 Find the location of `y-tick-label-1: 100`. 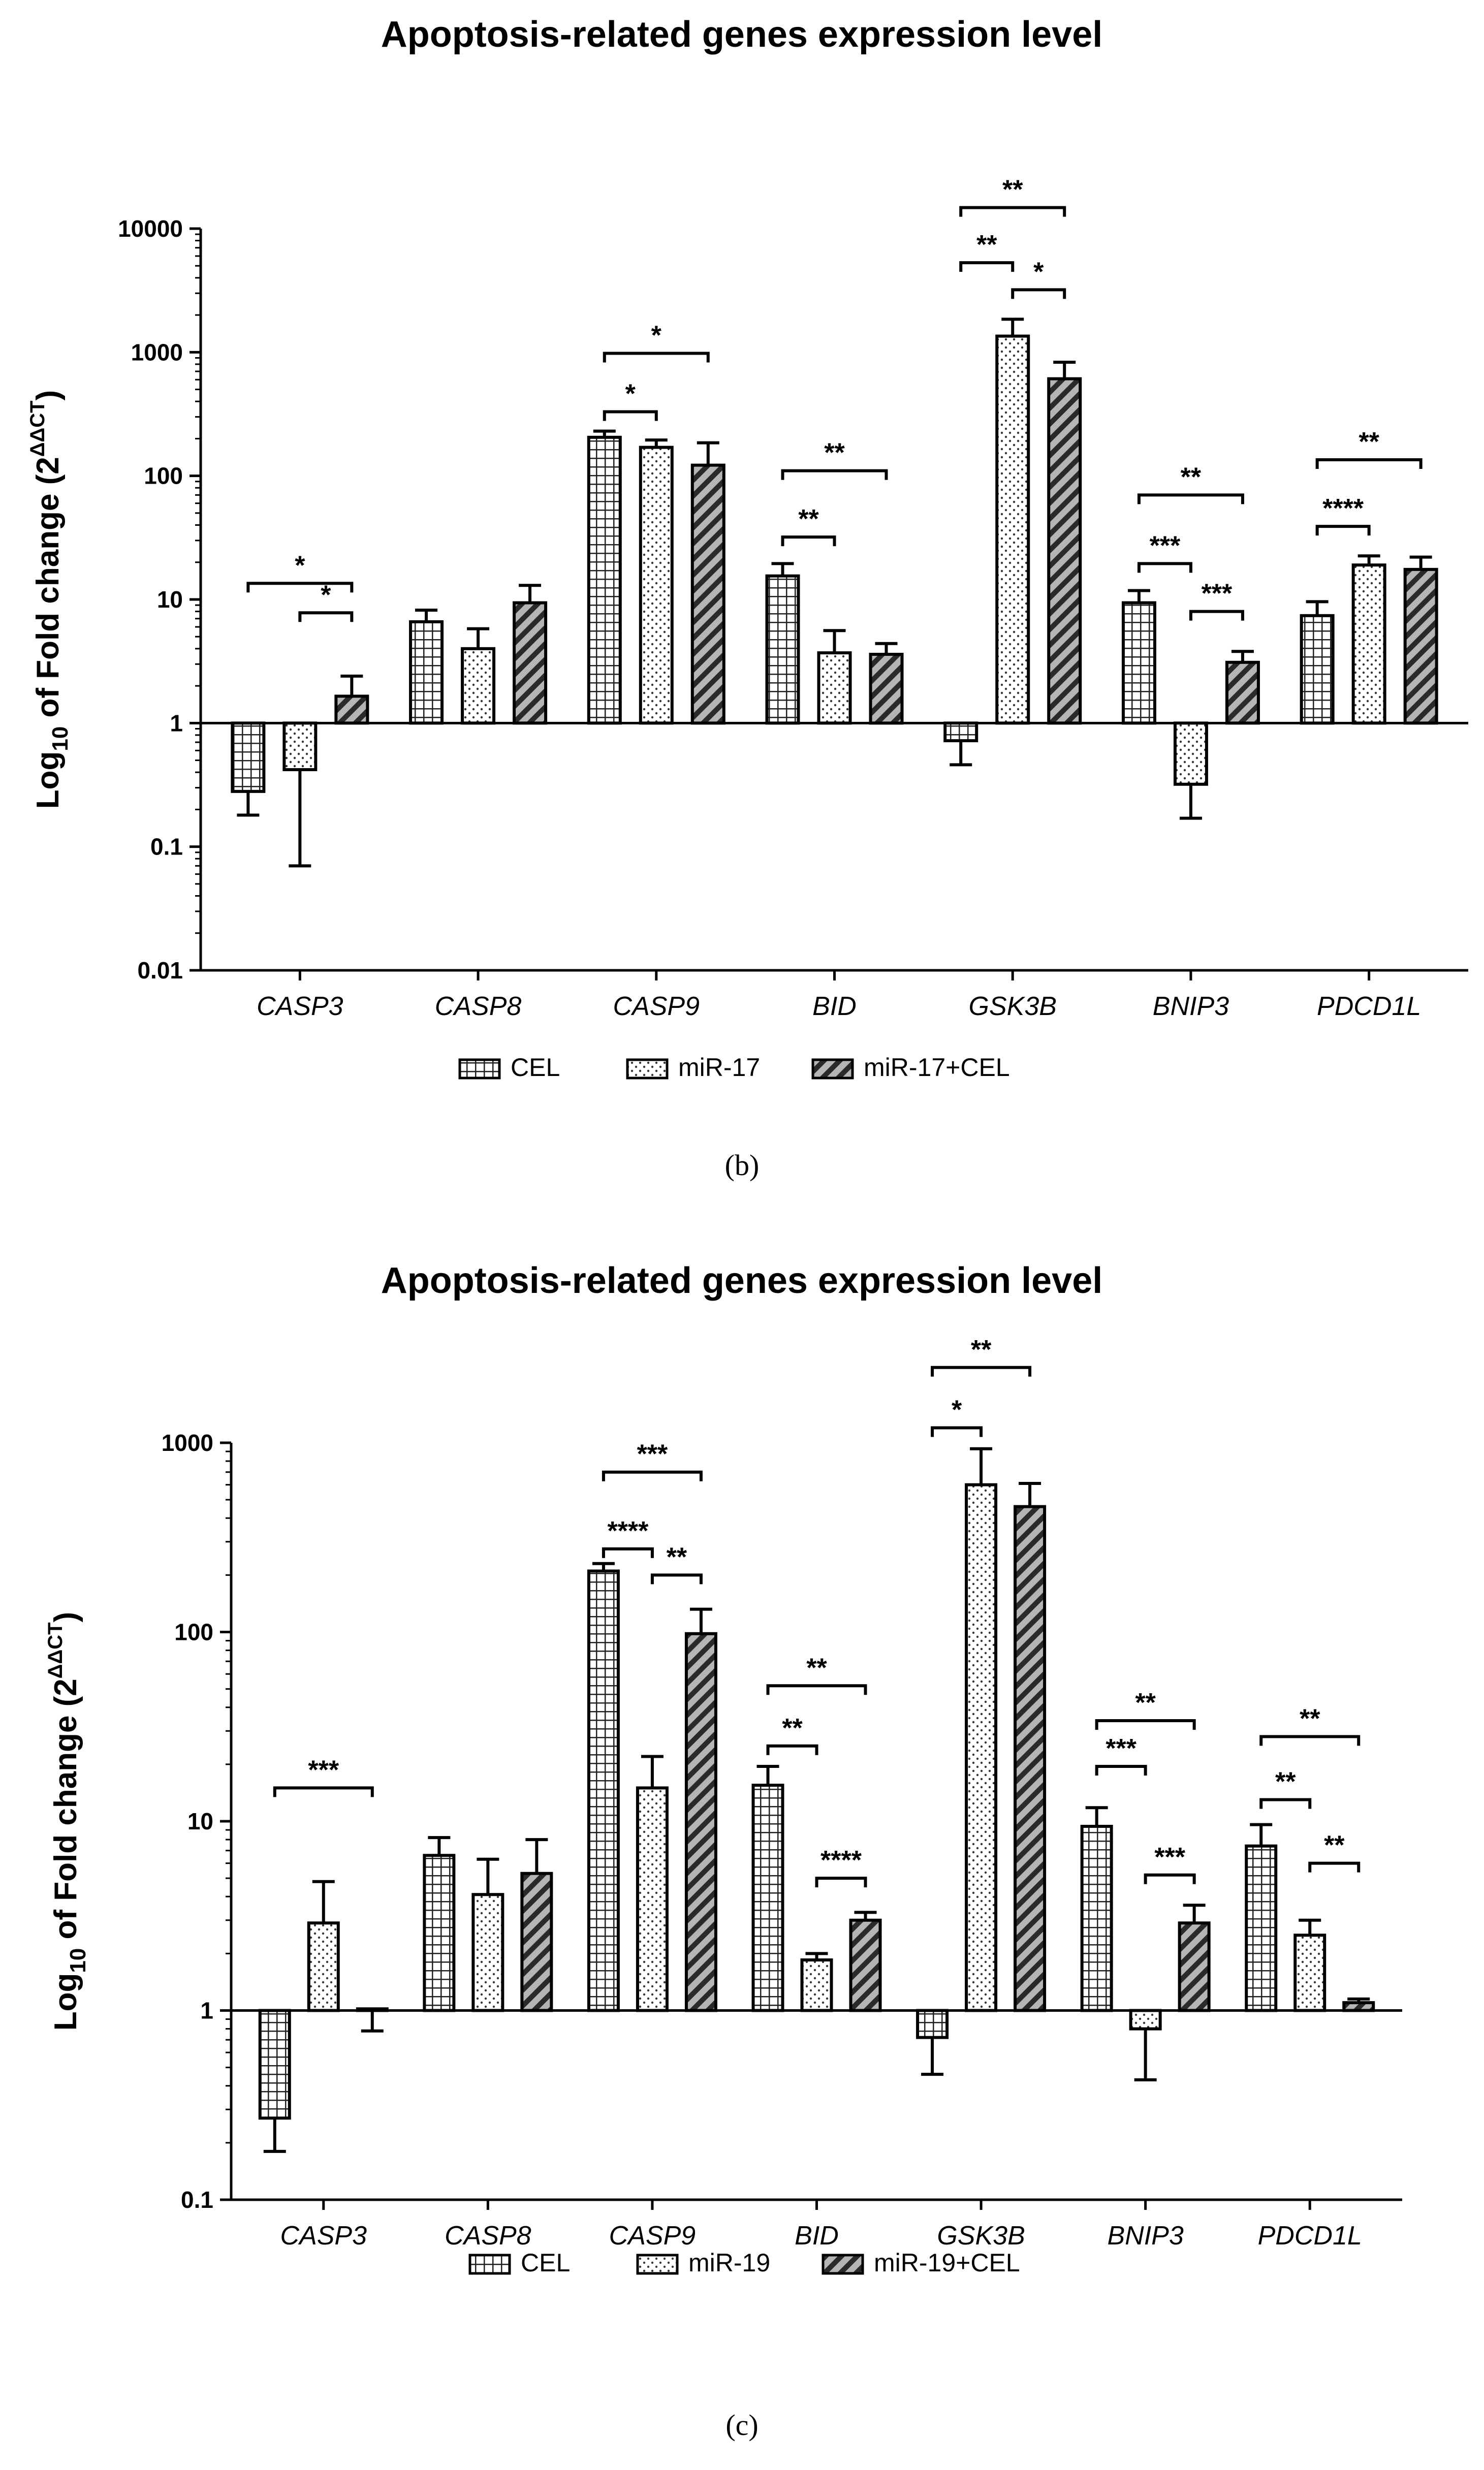

y-tick-label-1: 100 is located at coordinates (194, 1632).